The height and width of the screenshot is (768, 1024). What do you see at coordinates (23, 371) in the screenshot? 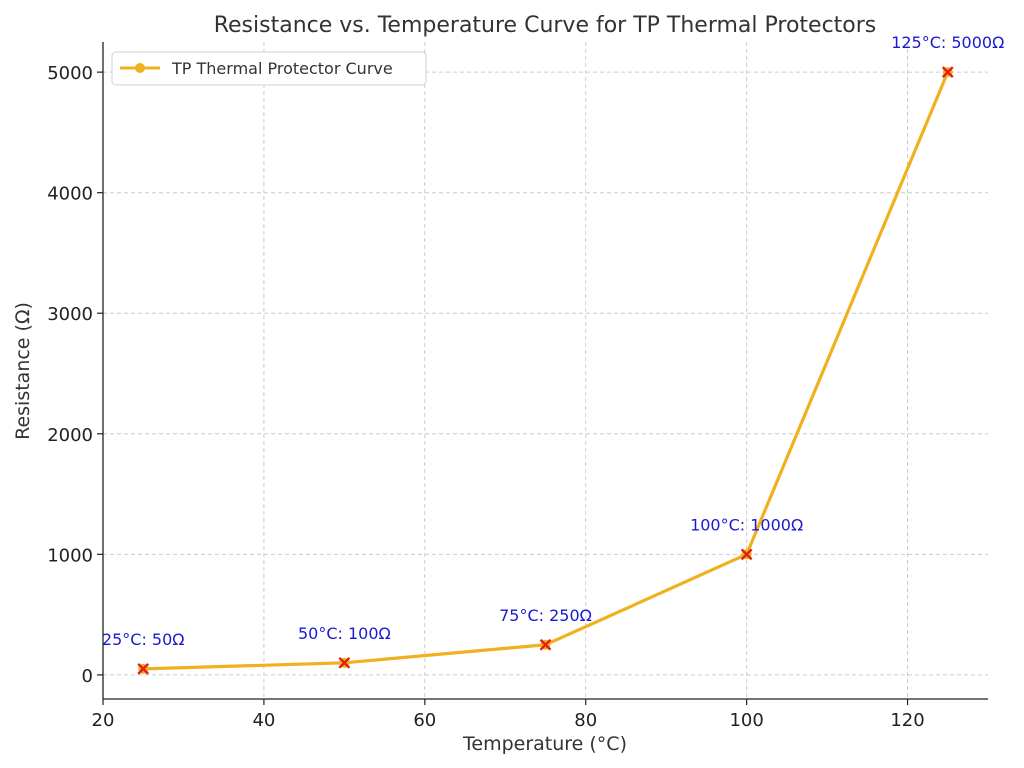
I see `y-axis-label: Resistance (Ω)` at bounding box center [23, 371].